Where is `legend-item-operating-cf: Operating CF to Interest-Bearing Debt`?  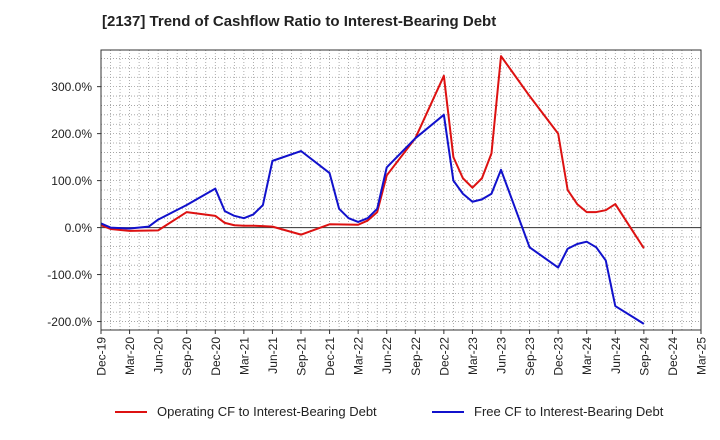
legend-item-operating-cf: Operating CF to Interest-Bearing Debt is located at coordinates (246, 411).